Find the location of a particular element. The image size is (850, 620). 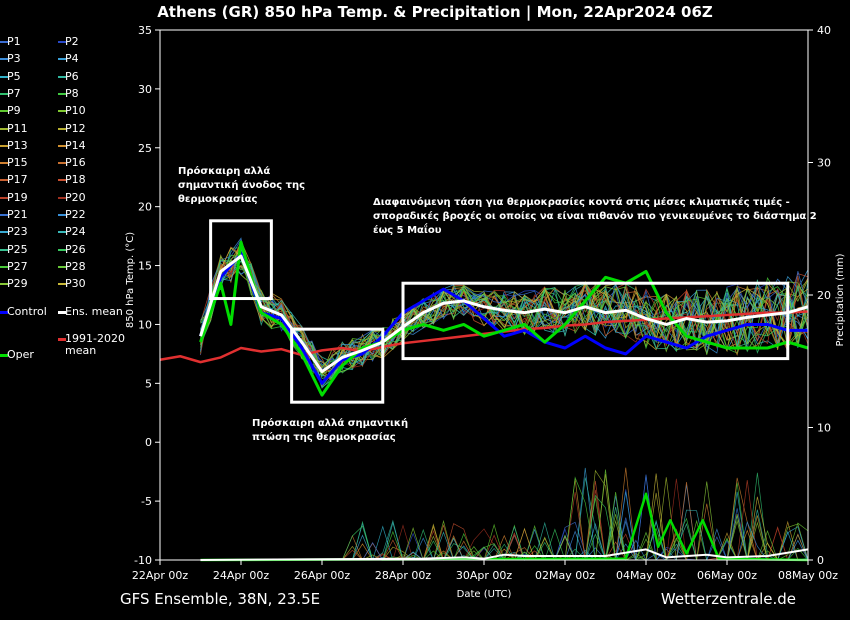

y-tick-label: 20 is located at coordinates (145, 207).